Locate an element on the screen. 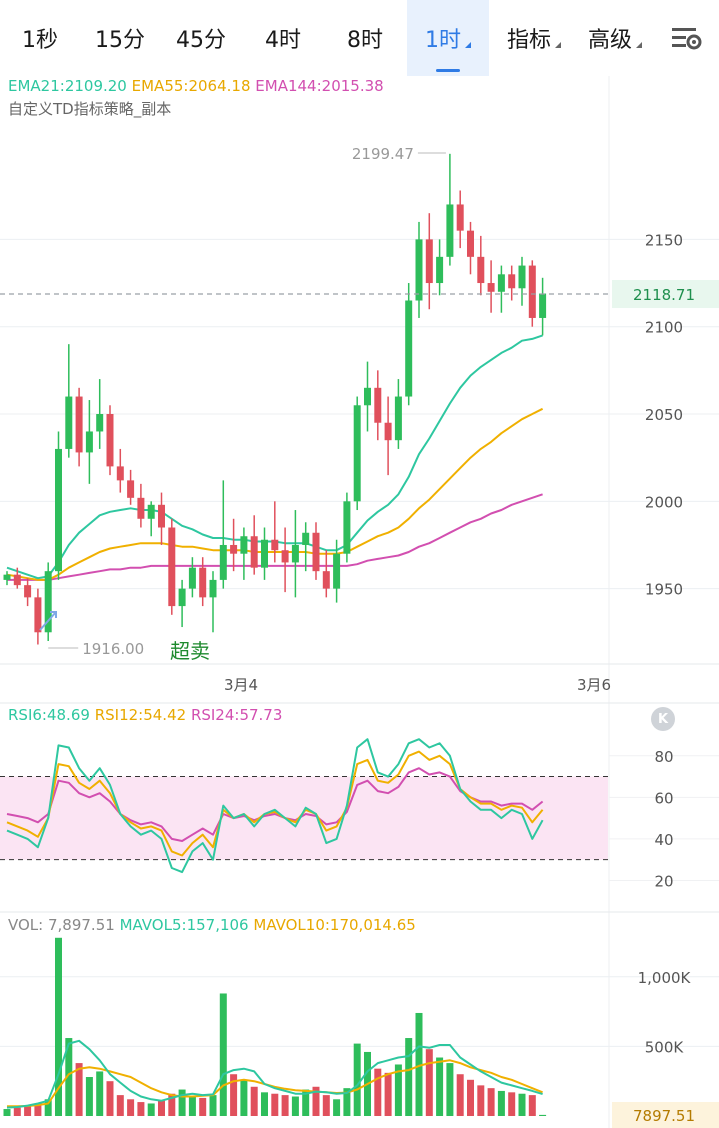 The image size is (719, 1128). ema21-label: EMA21:2109.20 is located at coordinates (67, 86).